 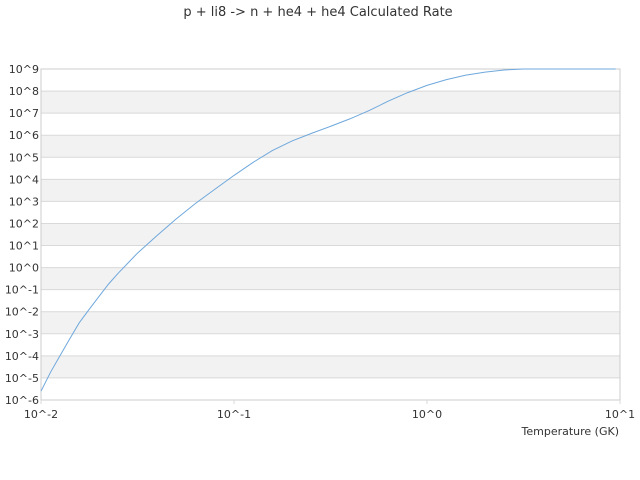 What do you see at coordinates (24, 179) in the screenshot?
I see `y-tick-label: 10^4` at bounding box center [24, 179].